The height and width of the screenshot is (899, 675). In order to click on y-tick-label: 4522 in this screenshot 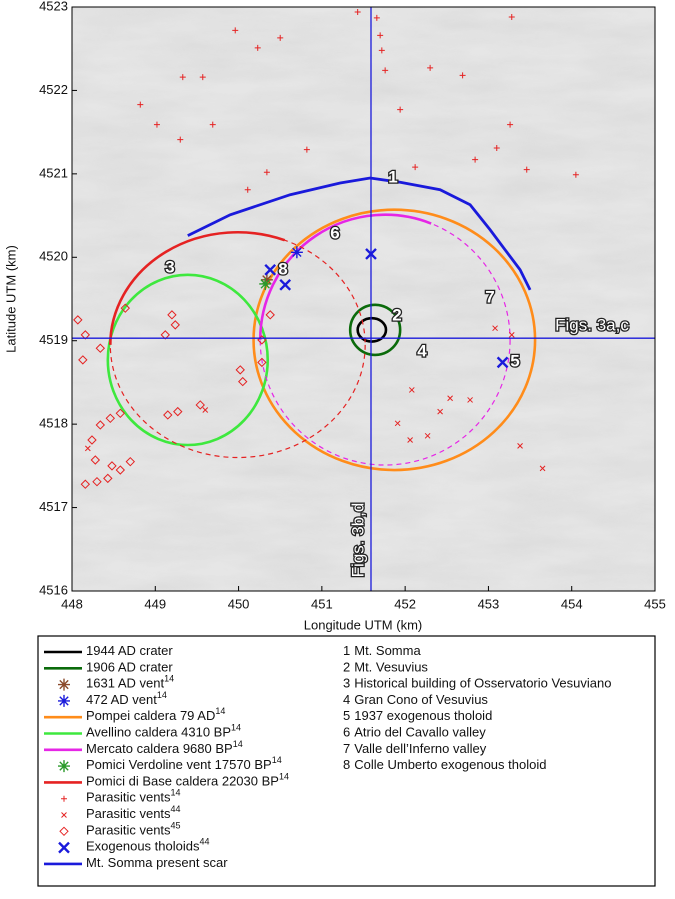, I will do `click(53, 89)`.